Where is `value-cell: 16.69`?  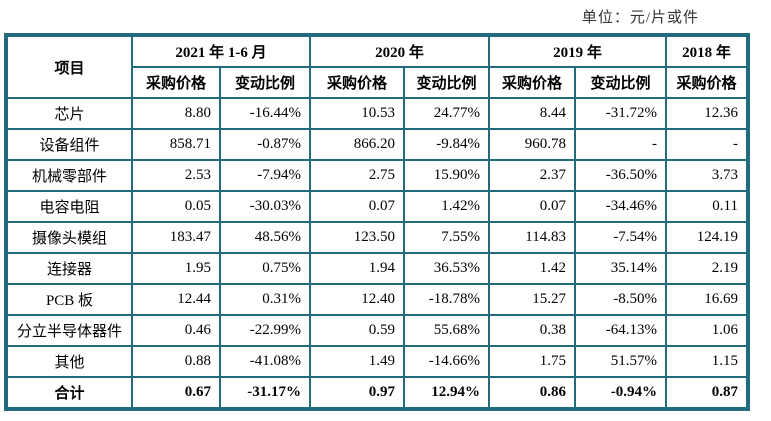
value-cell: 16.69 is located at coordinates (707, 299).